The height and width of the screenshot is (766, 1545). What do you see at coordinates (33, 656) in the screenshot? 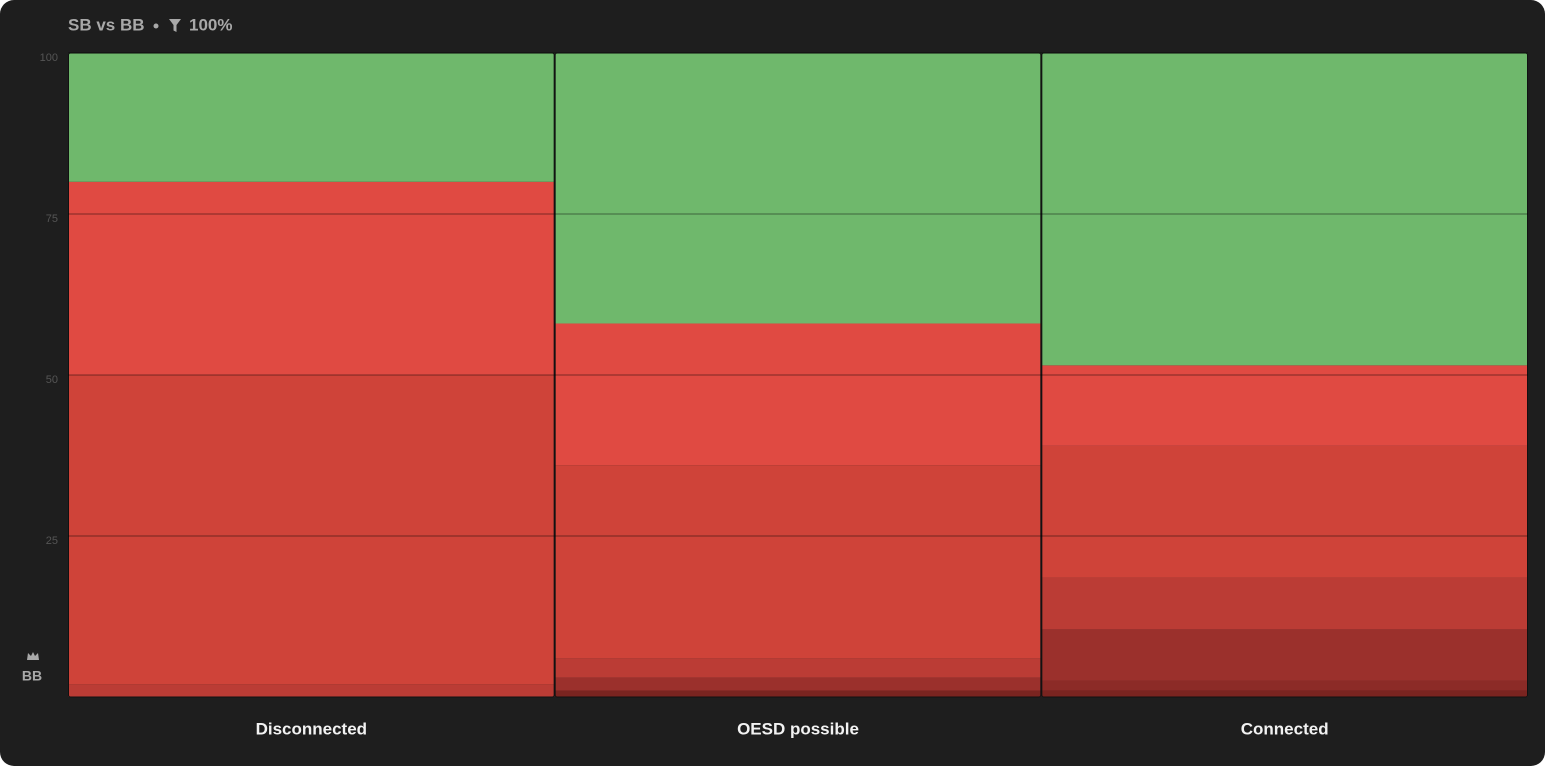
I see `crown-icon` at bounding box center [33, 656].